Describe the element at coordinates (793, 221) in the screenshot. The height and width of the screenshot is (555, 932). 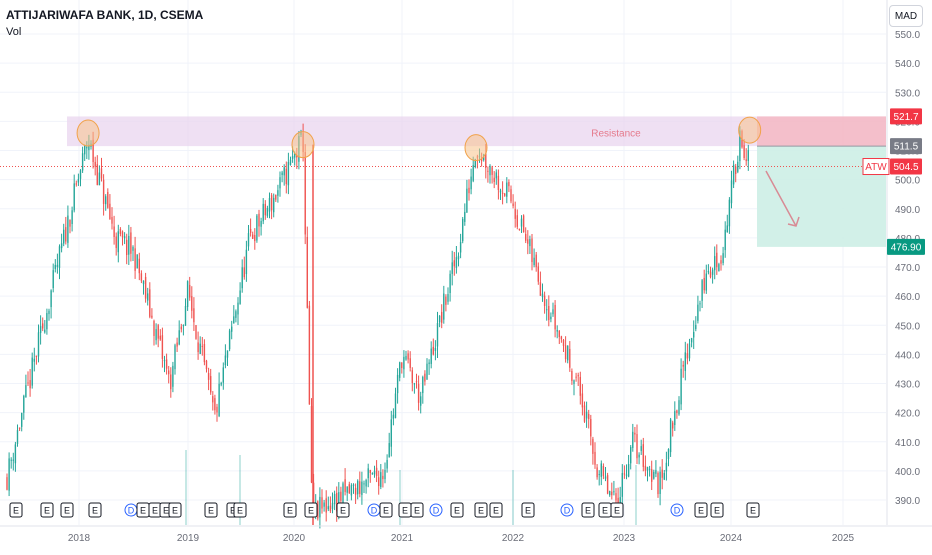
I see `arrow-head` at that location.